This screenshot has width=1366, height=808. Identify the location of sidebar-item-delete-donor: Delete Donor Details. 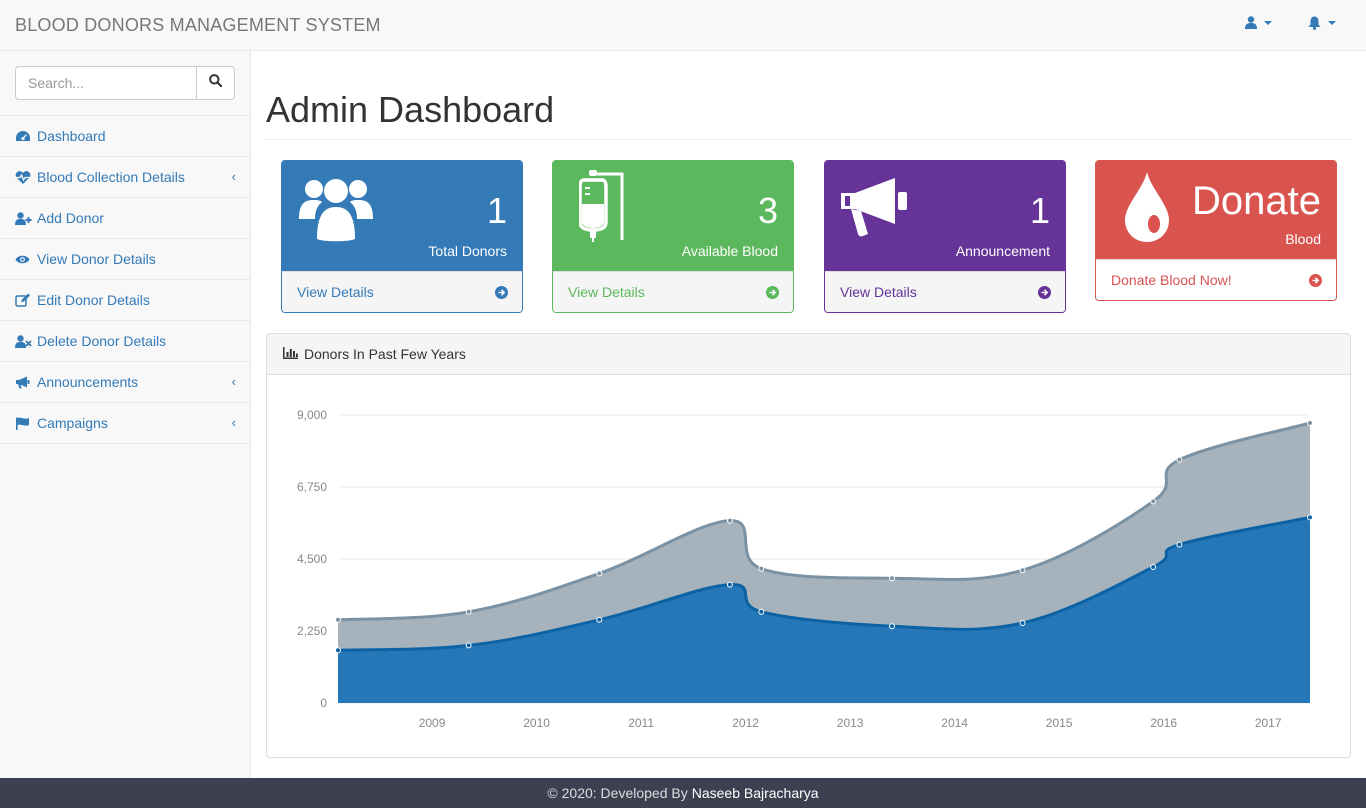
(125, 341).